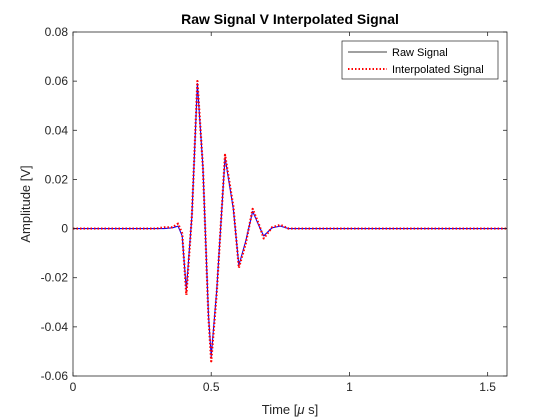  Describe the element at coordinates (290, 19) in the screenshot. I see `chart-title: Raw Signal V Interpolated Signal` at that location.